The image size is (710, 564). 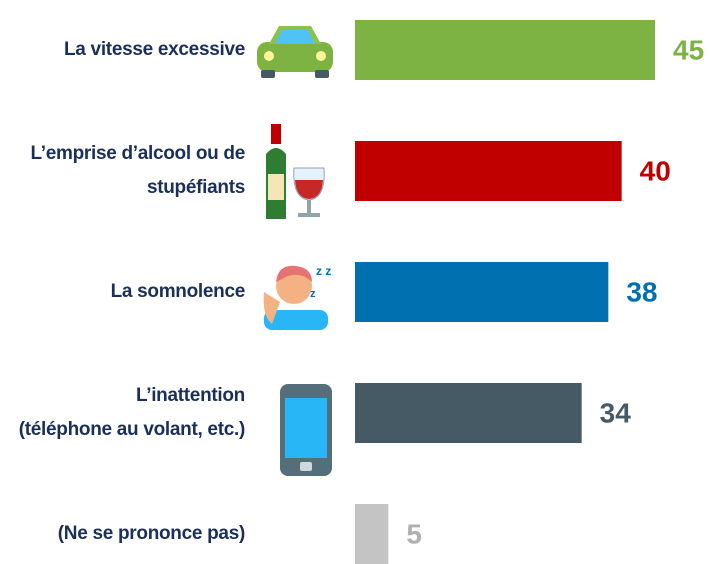 I want to click on category-label: stupéfiants, so click(x=196, y=187).